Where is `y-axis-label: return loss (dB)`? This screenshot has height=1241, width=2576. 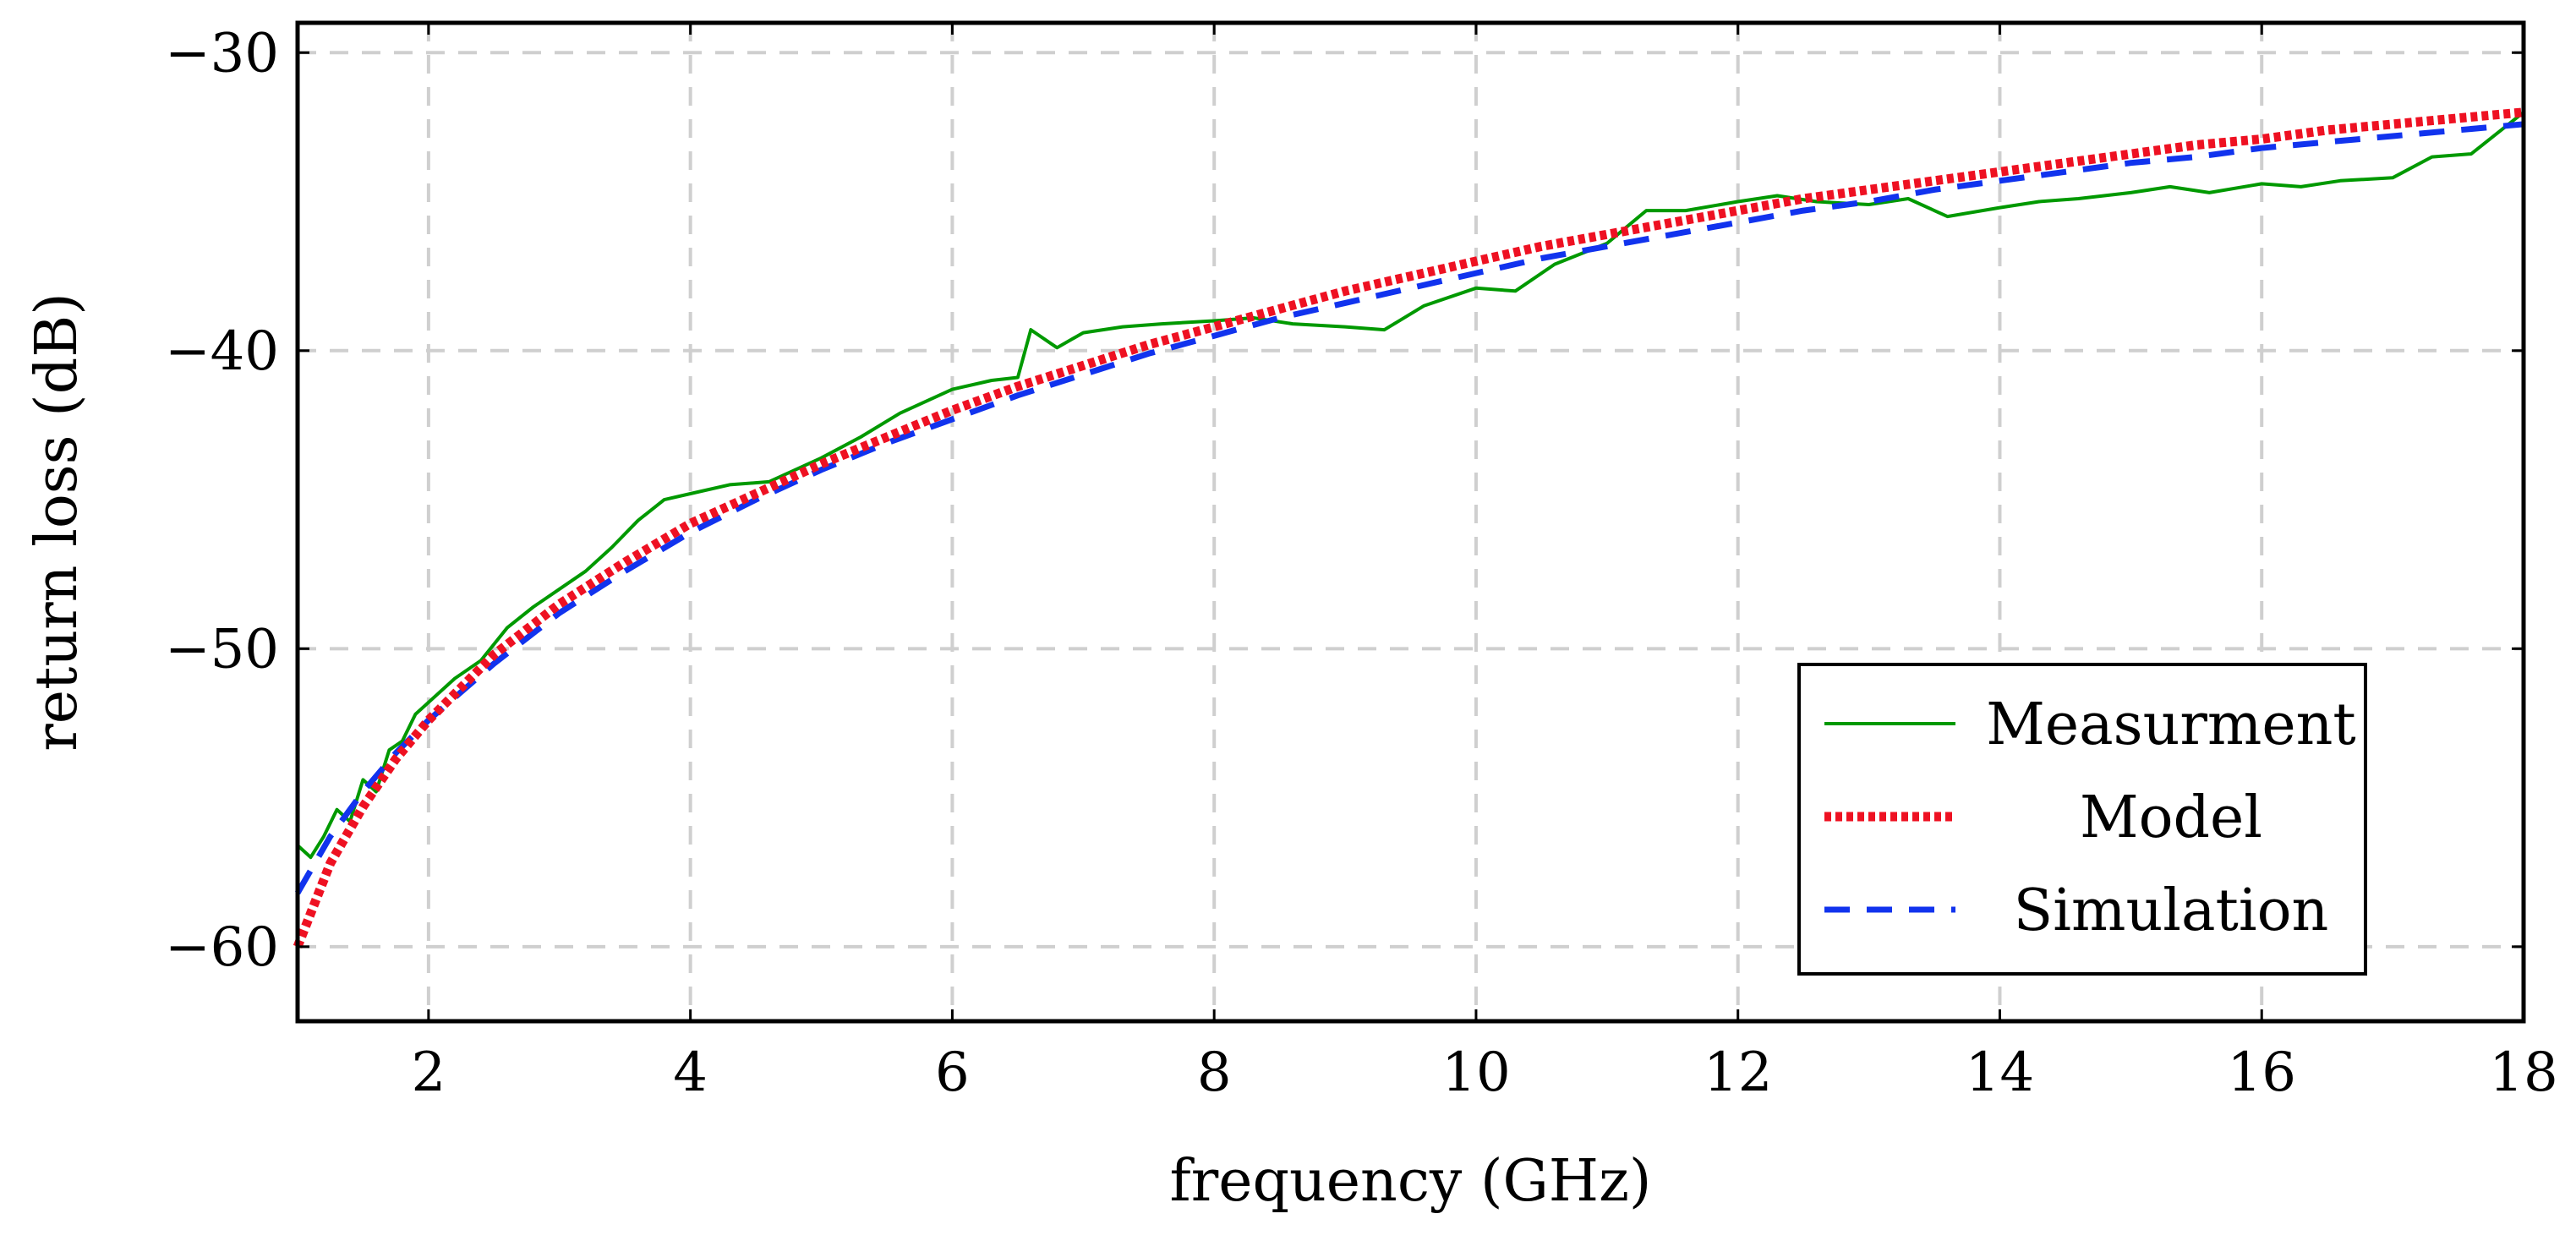 y-axis-label: return loss (dB) is located at coordinates (57, 521).